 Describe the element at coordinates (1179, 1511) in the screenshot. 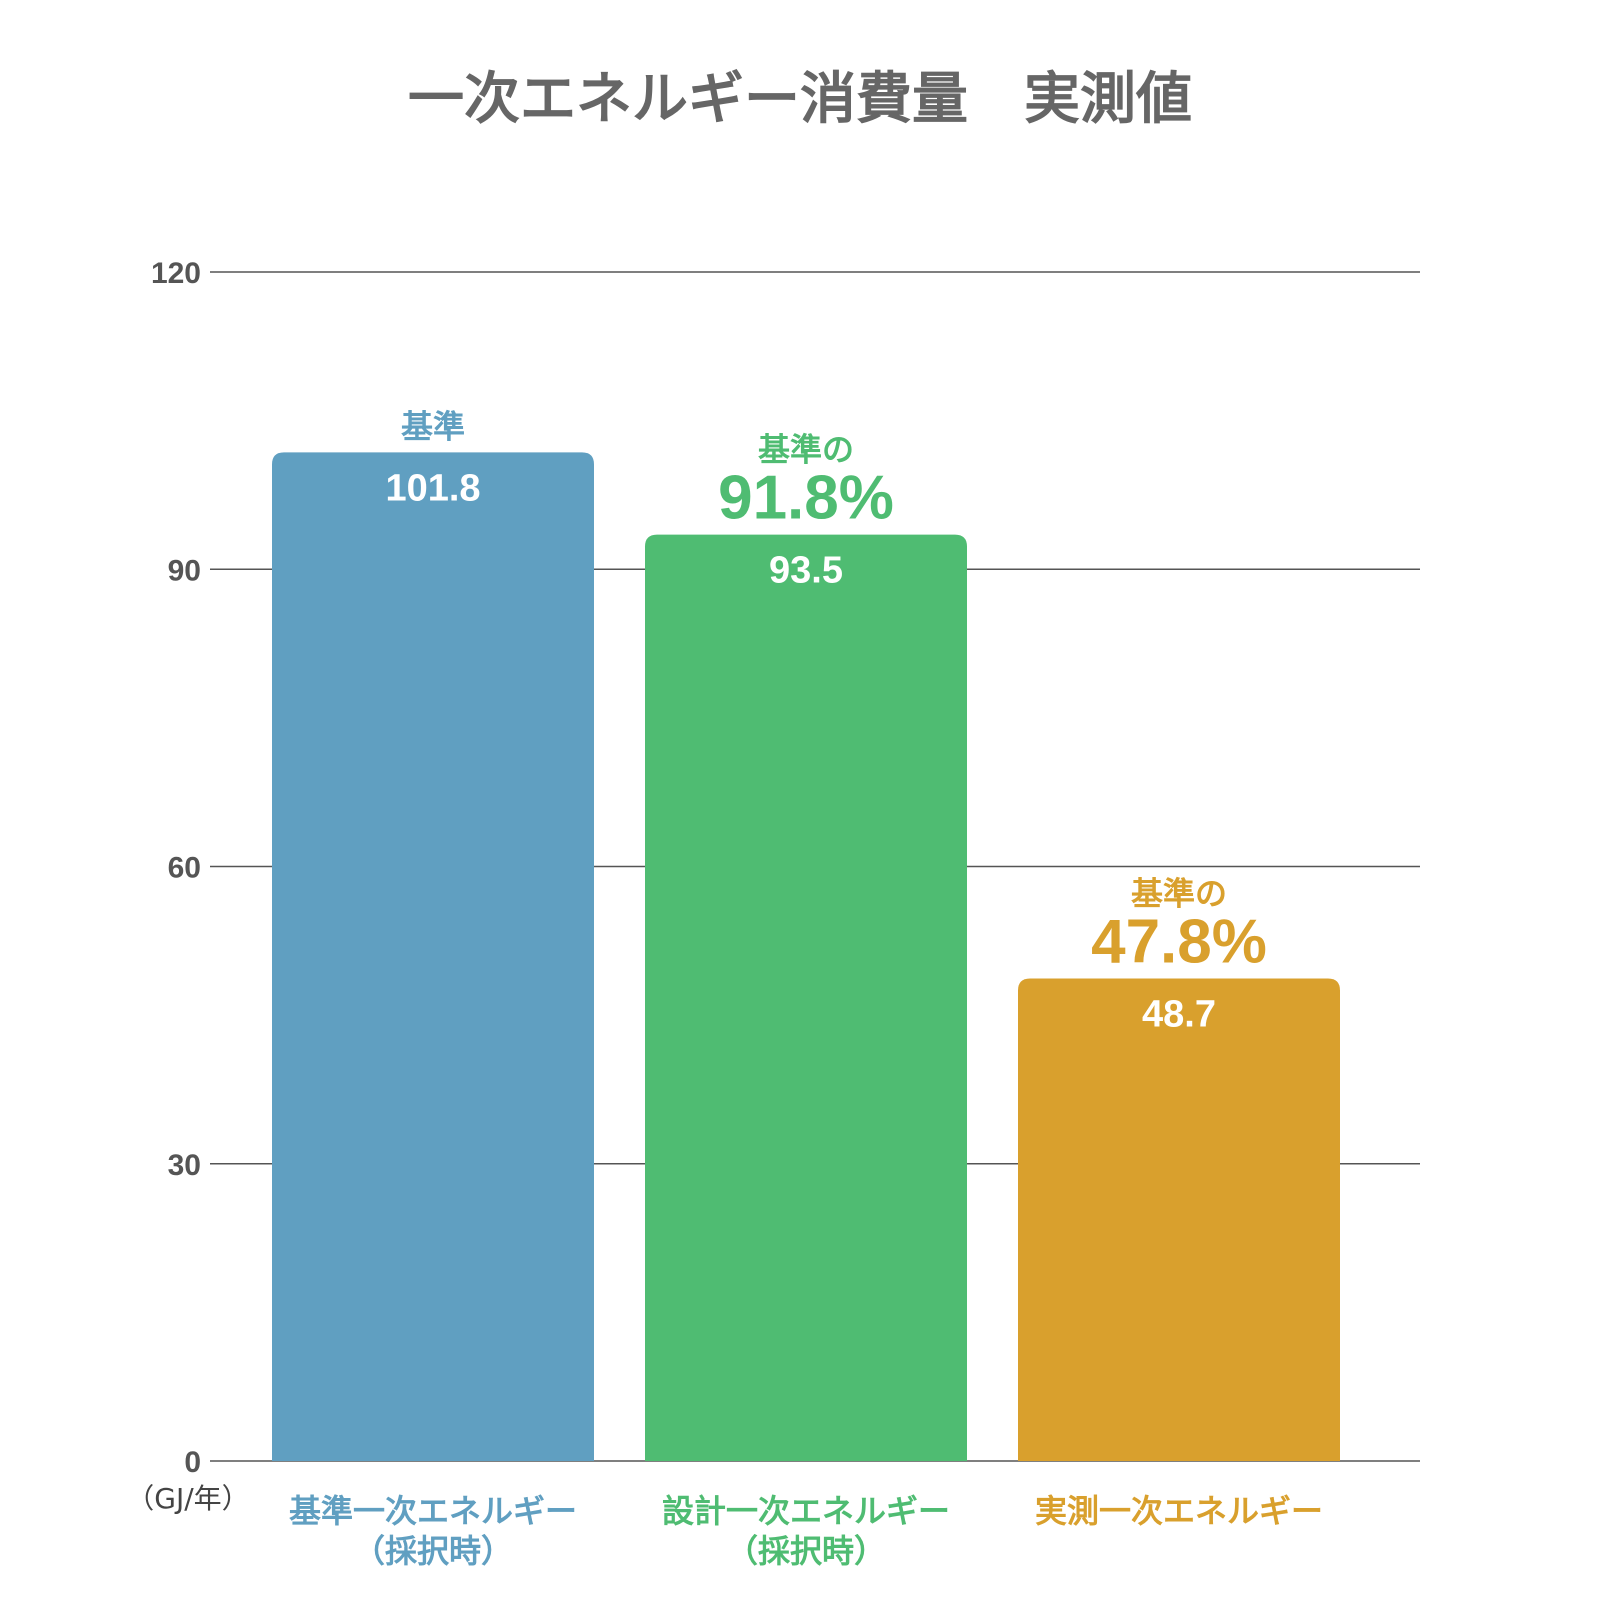

I see `category-label: 実測一次エネルギー` at that location.